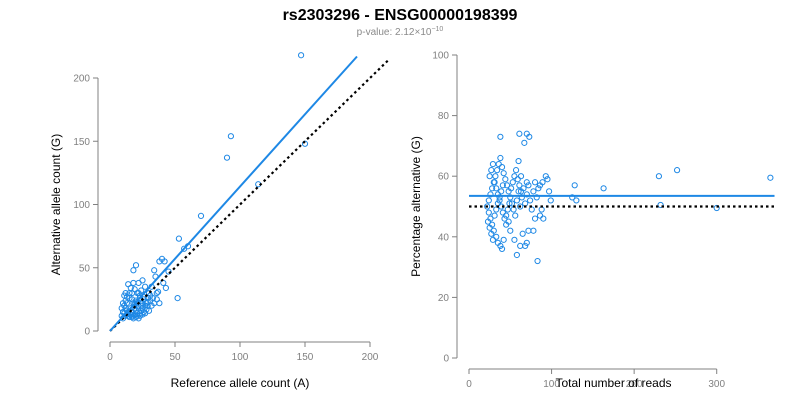  Describe the element at coordinates (444, 177) in the screenshot. I see `y-tick-label: 60` at that location.